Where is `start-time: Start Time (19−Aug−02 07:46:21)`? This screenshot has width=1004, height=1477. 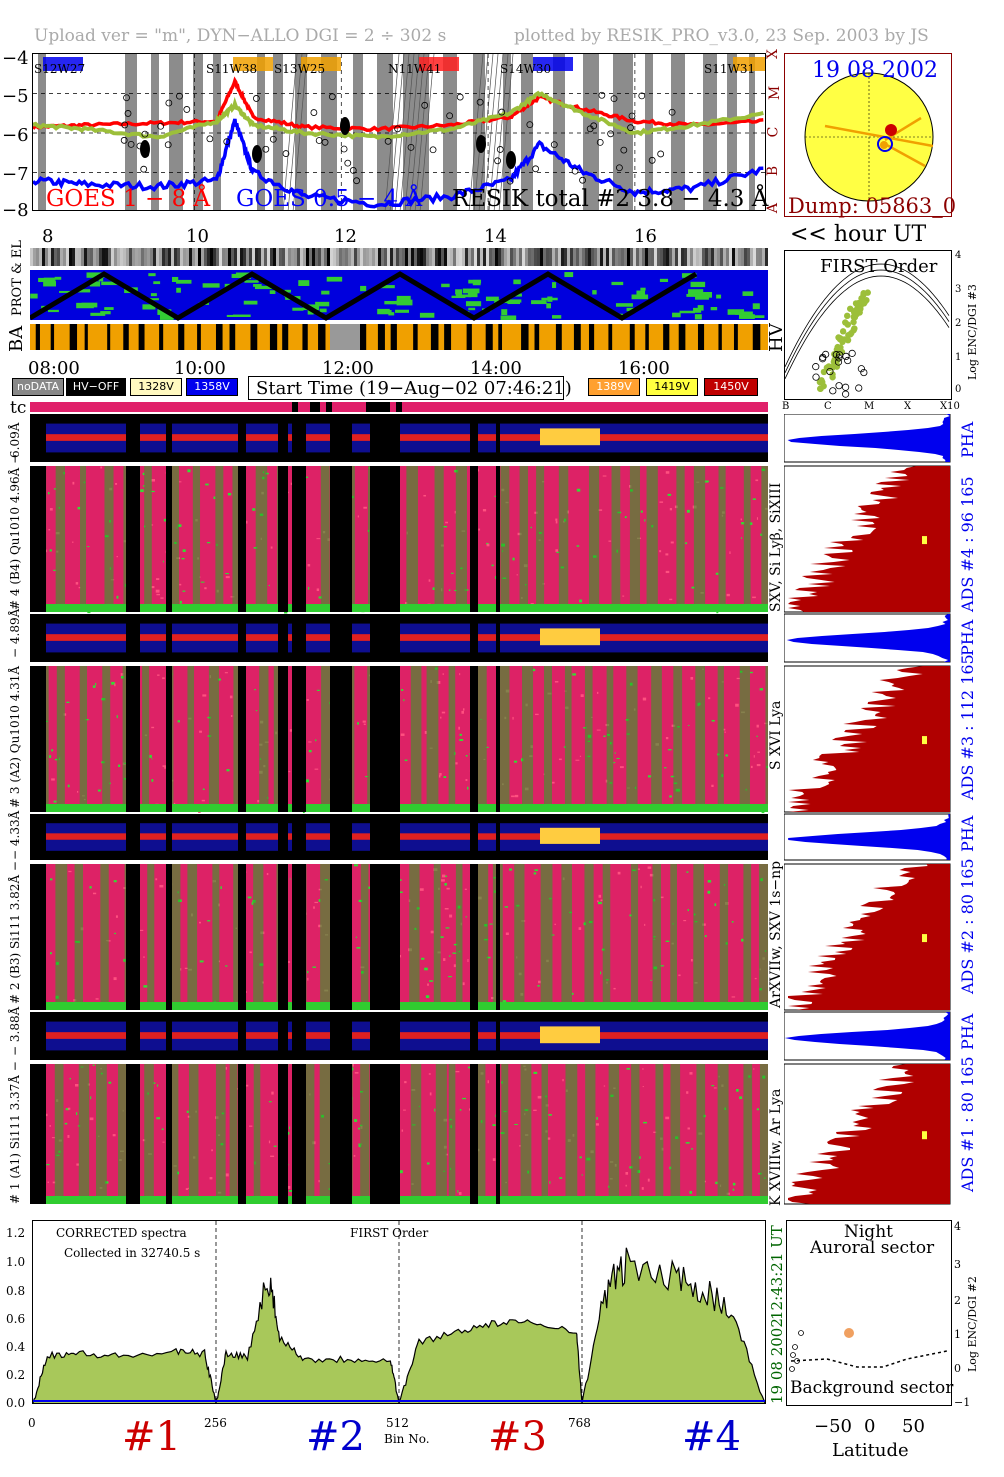 start-time: Start Time (19−Aug−02 07:46:21) is located at coordinates (414, 388).